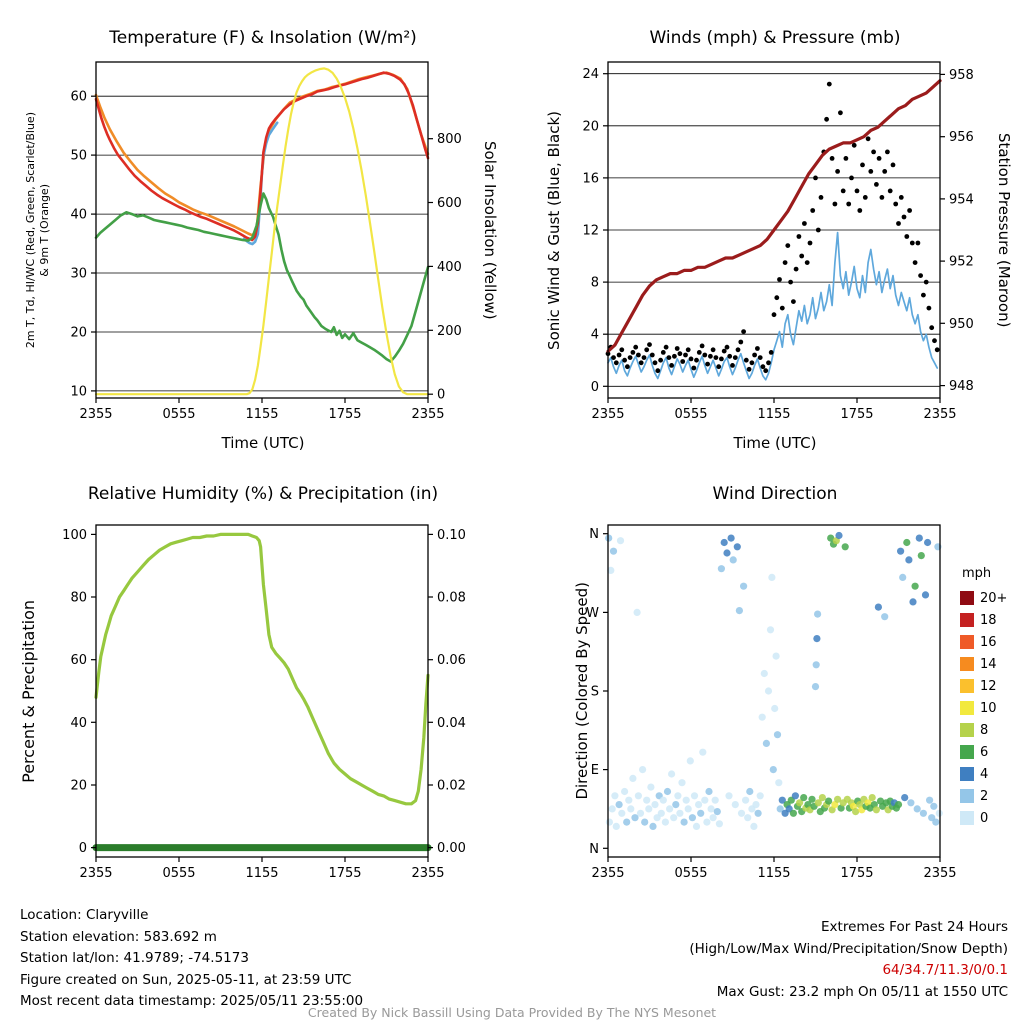 Image resolution: width=1024 pixels, height=1024 pixels. What do you see at coordinates (595, 770) in the screenshot?
I see `svg-text: E` at bounding box center [595, 770].